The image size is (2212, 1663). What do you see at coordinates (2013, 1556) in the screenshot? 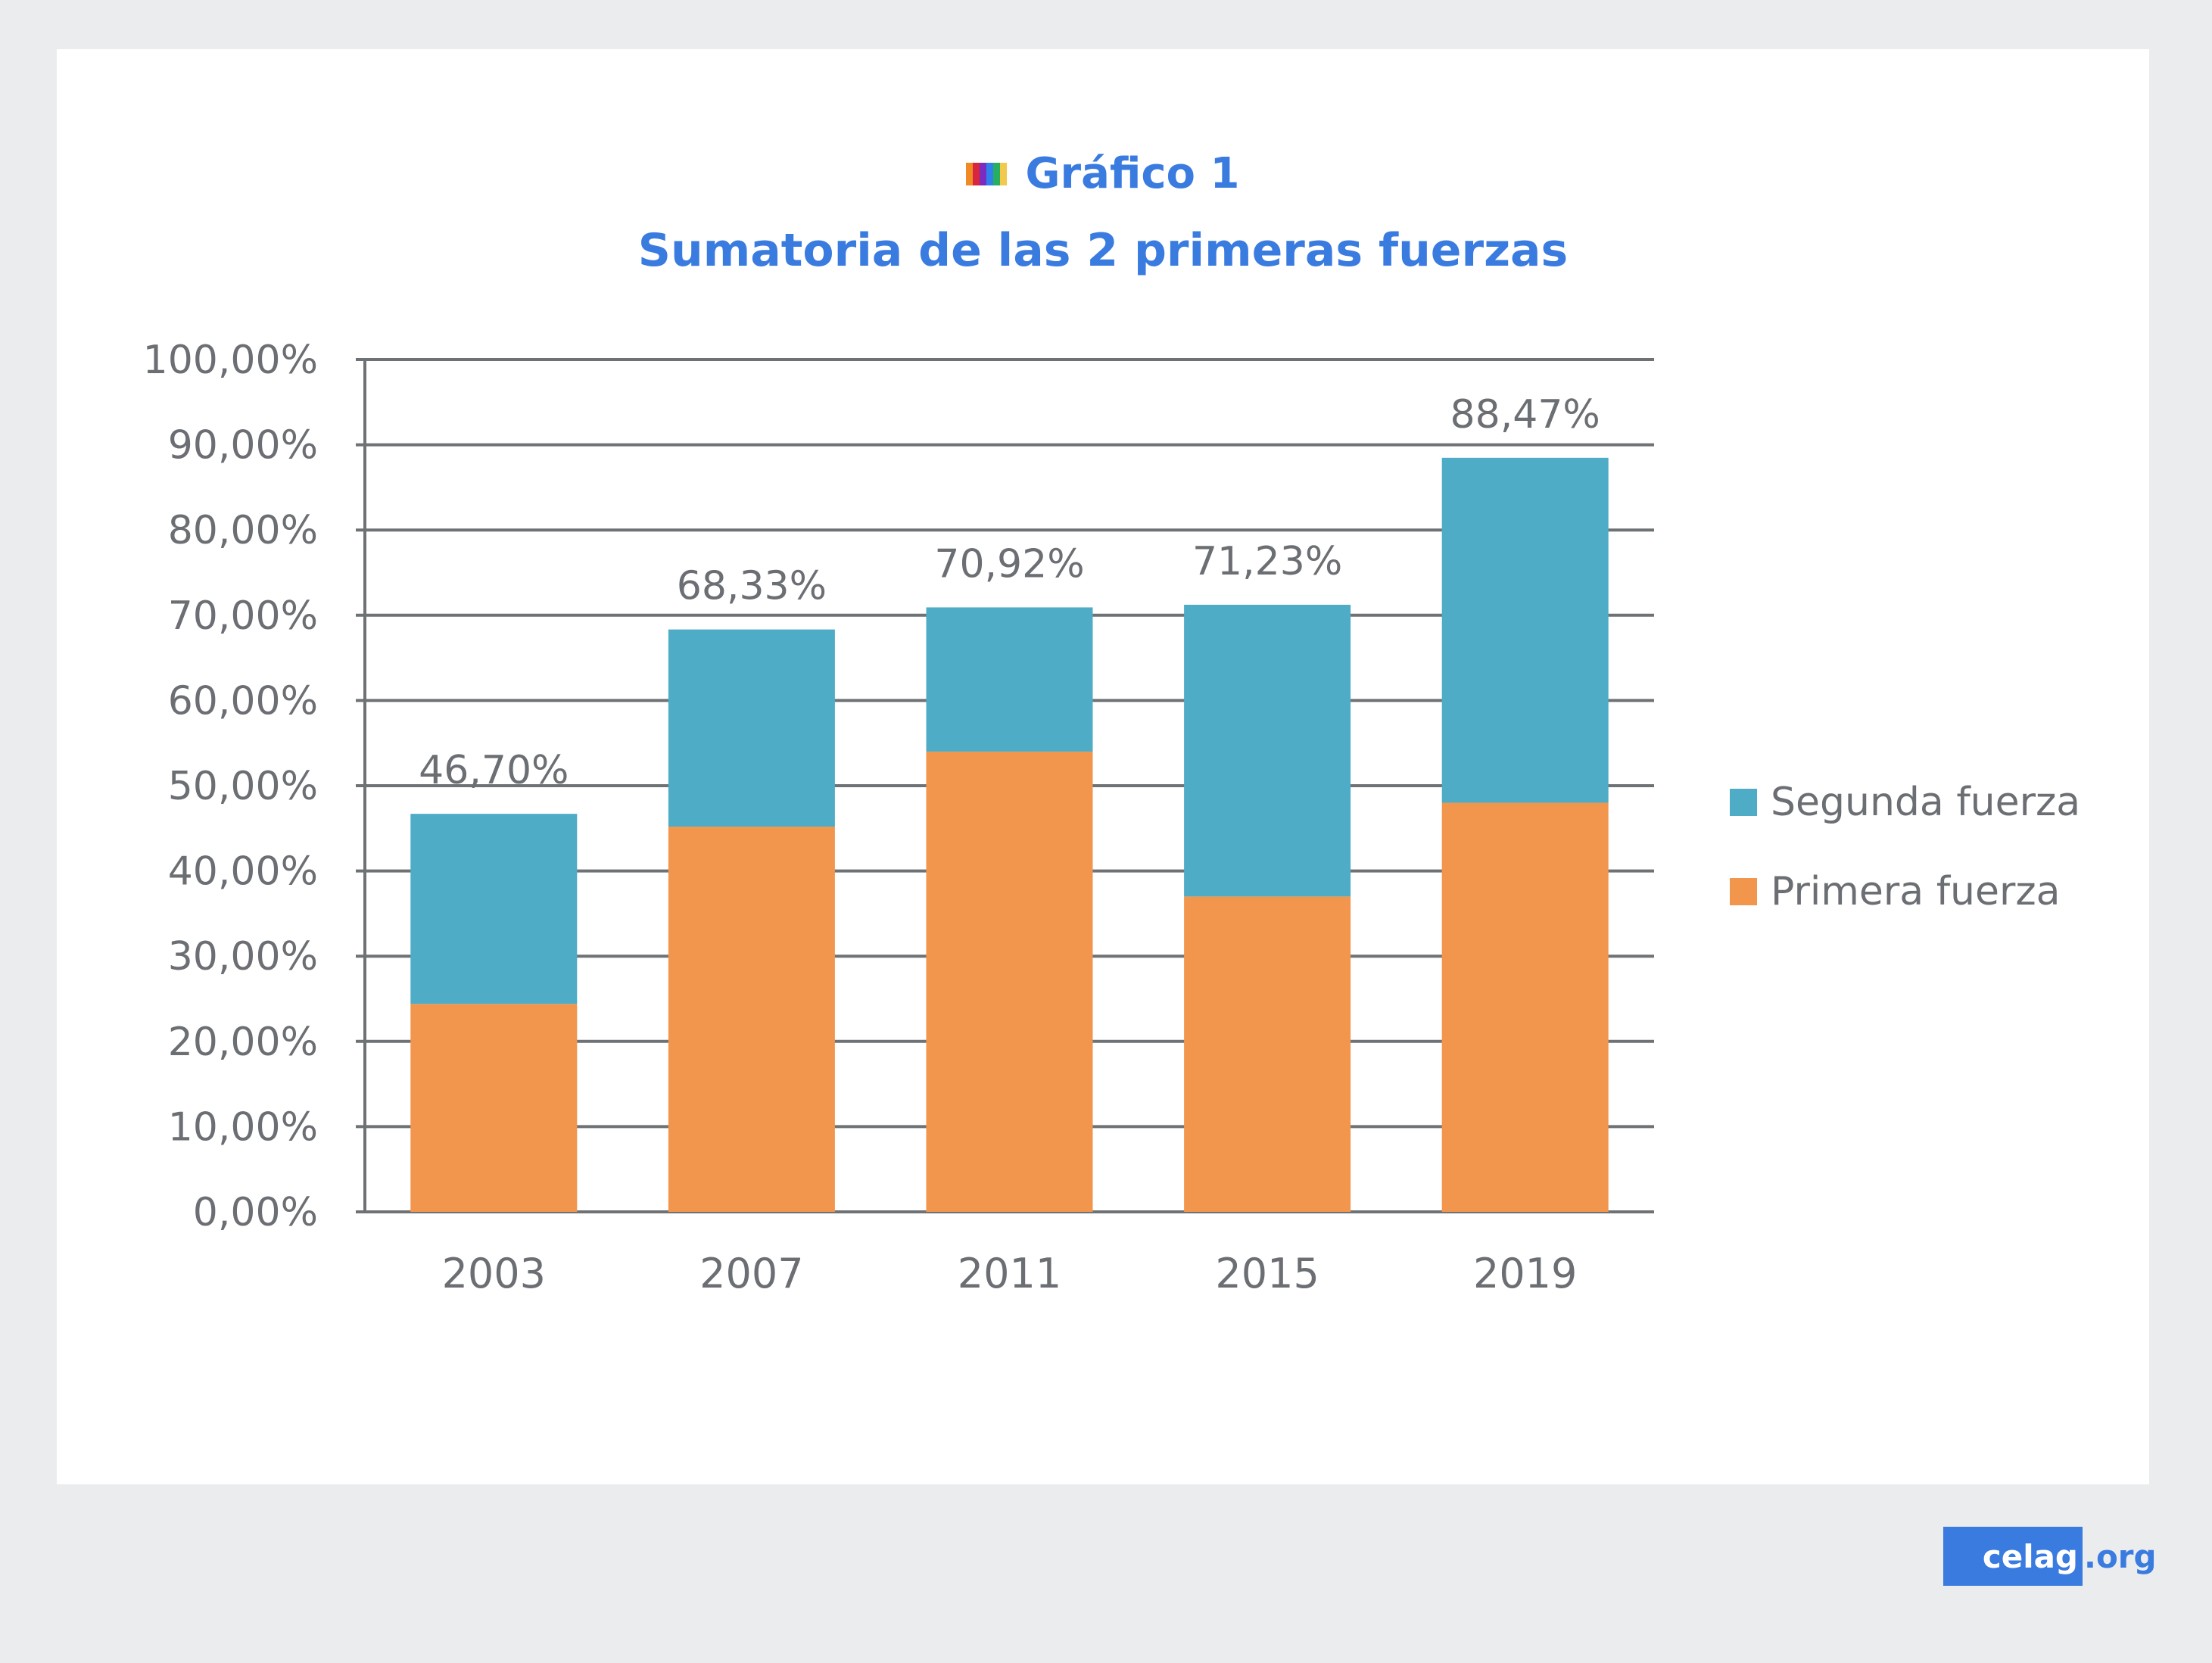
I see `brand-name: celag` at bounding box center [2013, 1556].